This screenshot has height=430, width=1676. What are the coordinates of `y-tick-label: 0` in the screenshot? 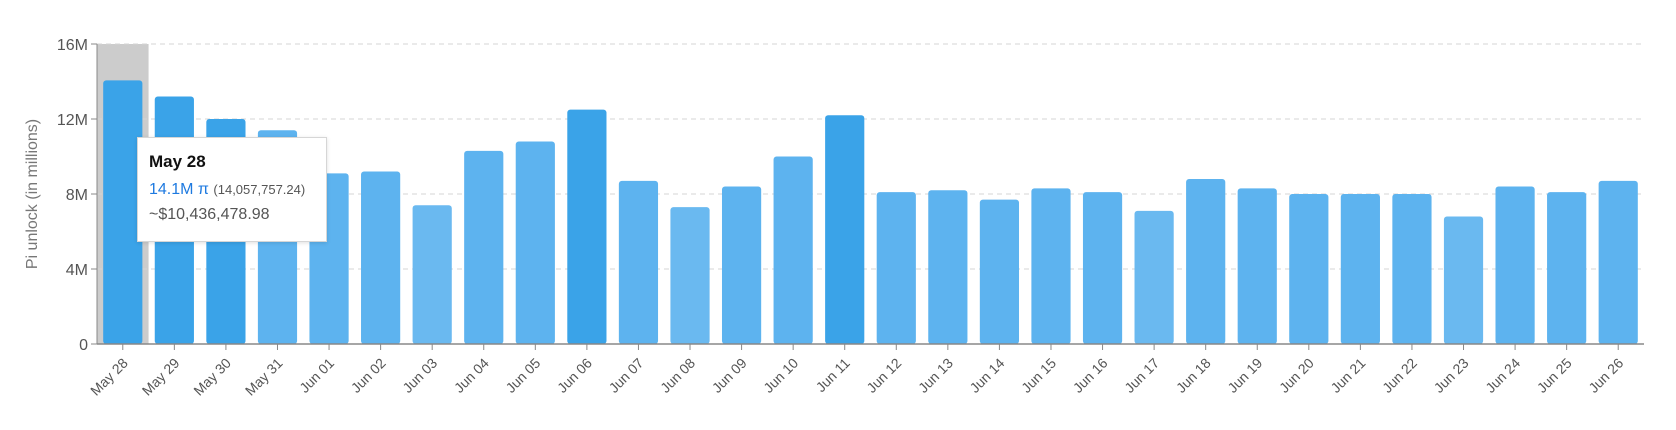 It's located at (83, 345).